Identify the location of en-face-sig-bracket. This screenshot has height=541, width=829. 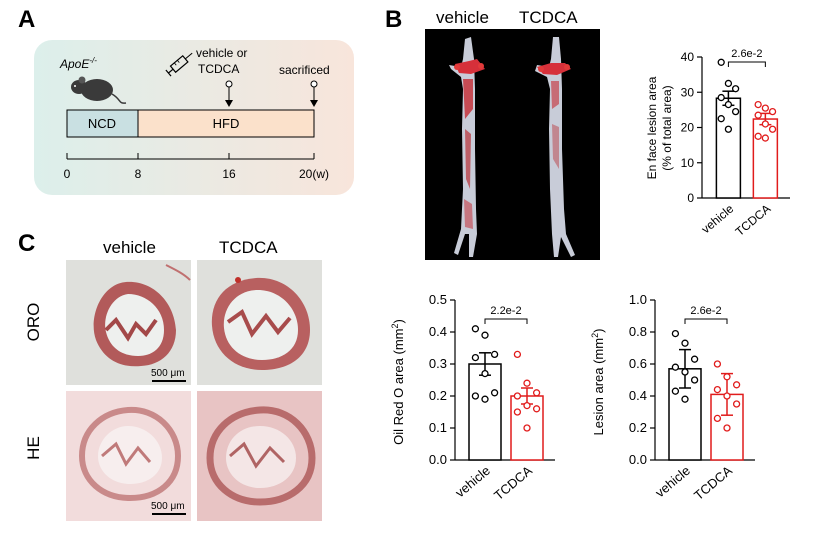
(746, 64).